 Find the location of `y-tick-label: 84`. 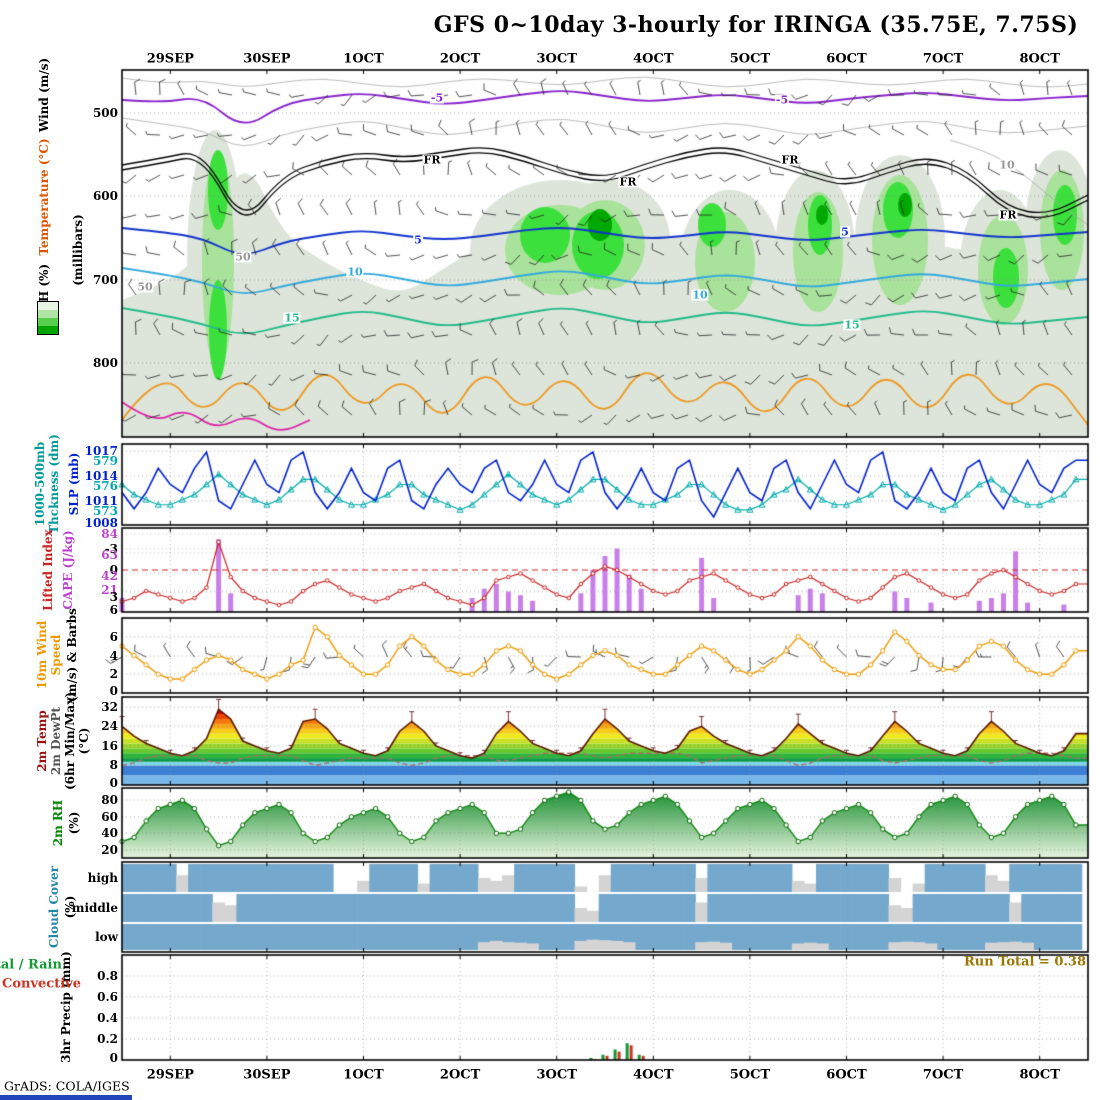

y-tick-label: 84 is located at coordinates (109, 534).